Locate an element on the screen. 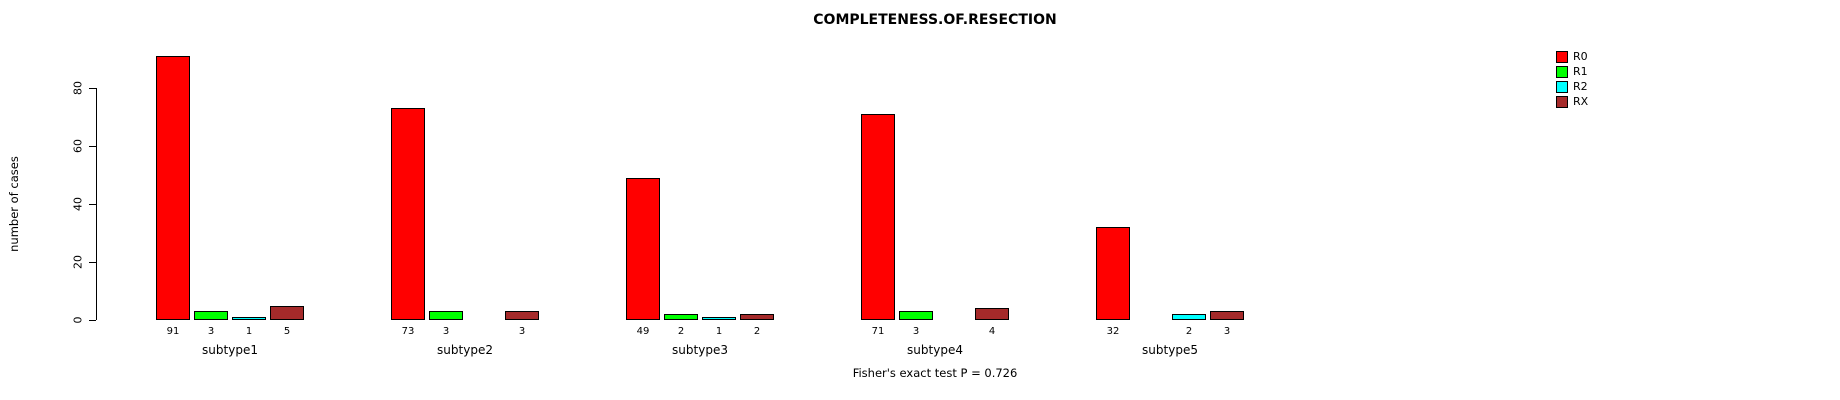  legend-swatch-r1 is located at coordinates (1562, 71).